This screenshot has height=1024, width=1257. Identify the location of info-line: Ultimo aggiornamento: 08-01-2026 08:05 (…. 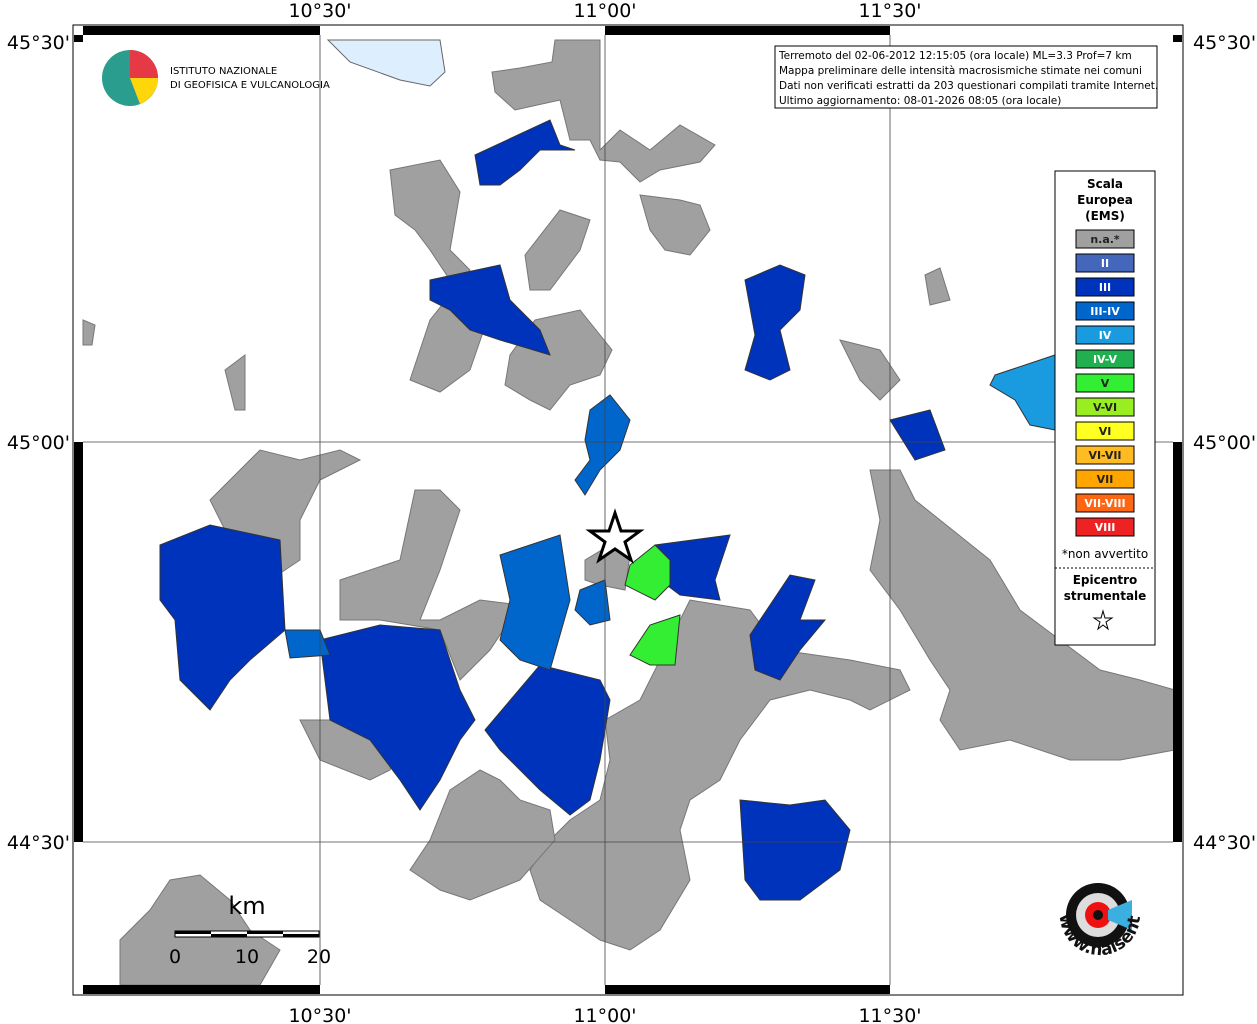
(920, 101).